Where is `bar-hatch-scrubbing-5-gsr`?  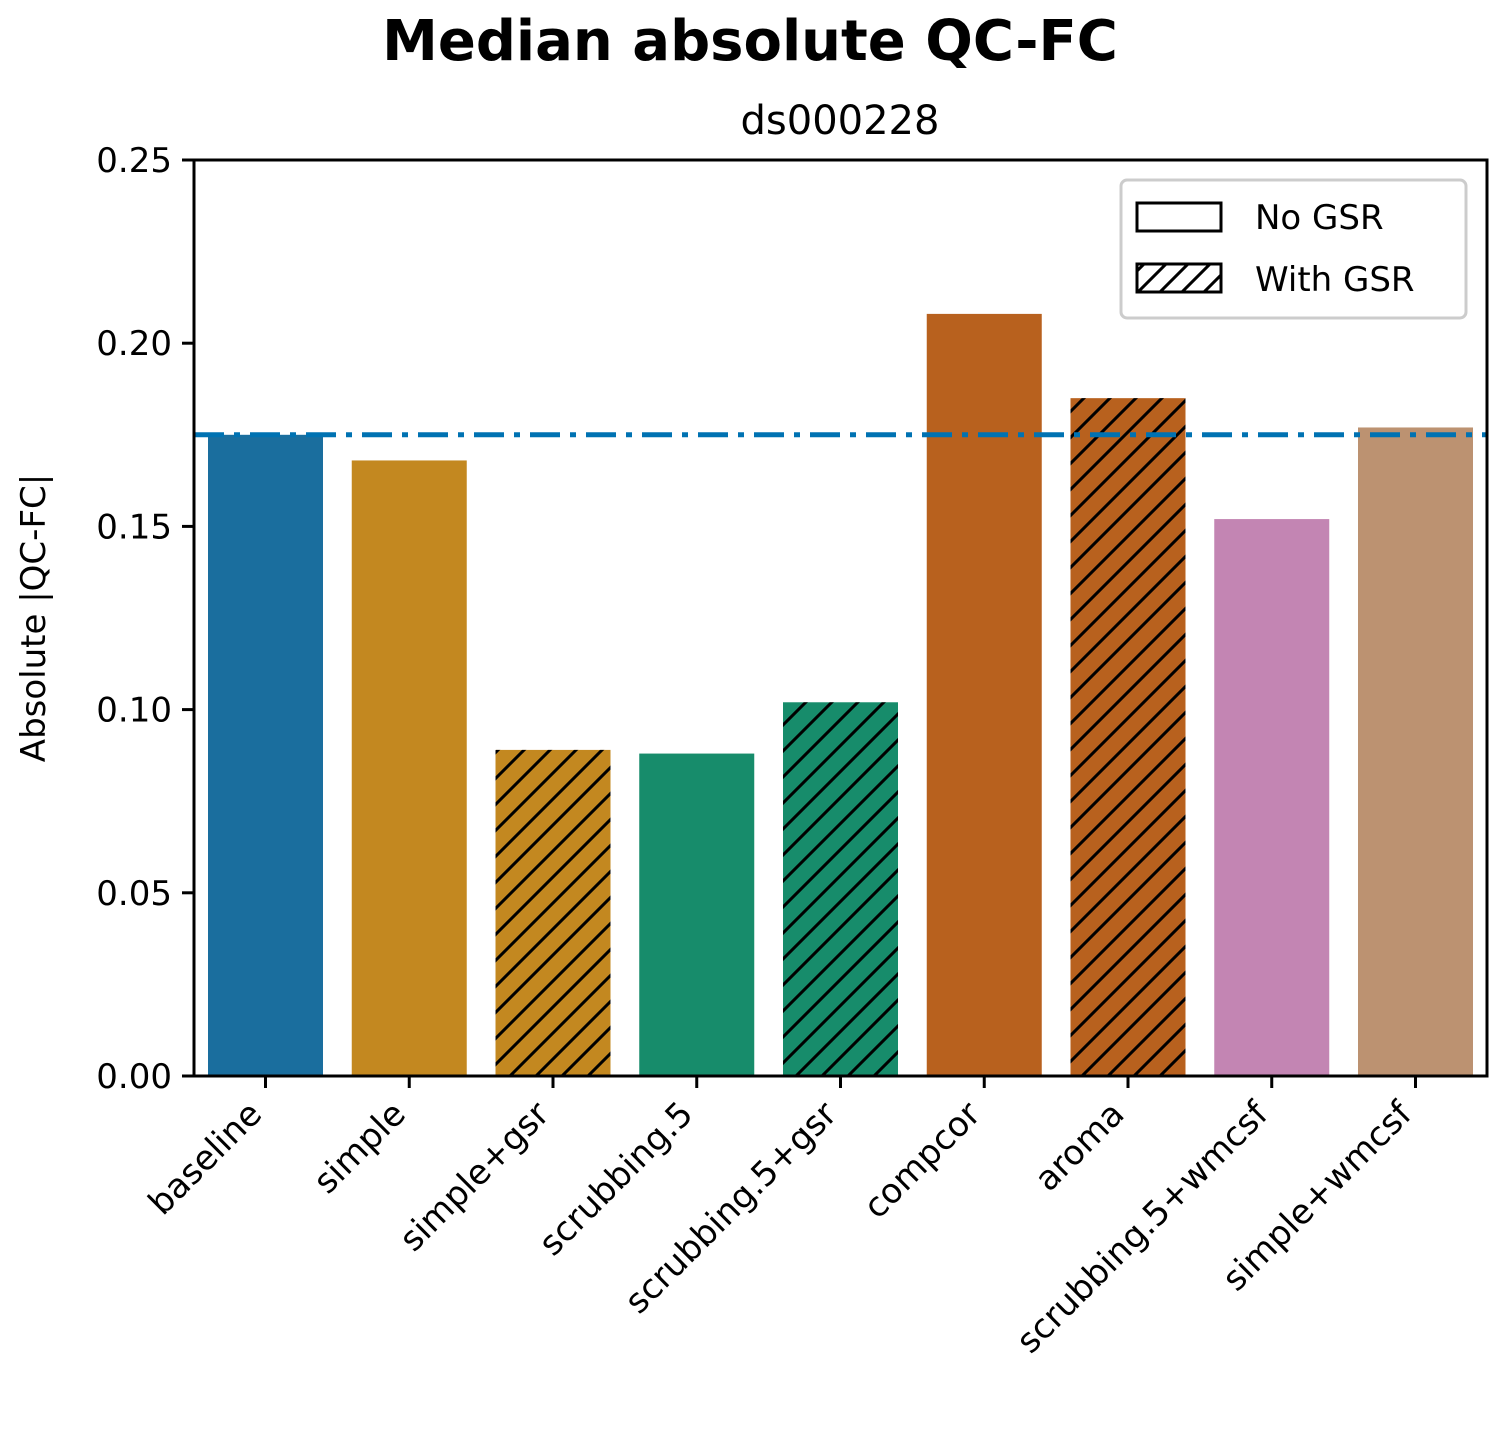
bar-hatch-scrubbing-5-gsr is located at coordinates (840, 889).